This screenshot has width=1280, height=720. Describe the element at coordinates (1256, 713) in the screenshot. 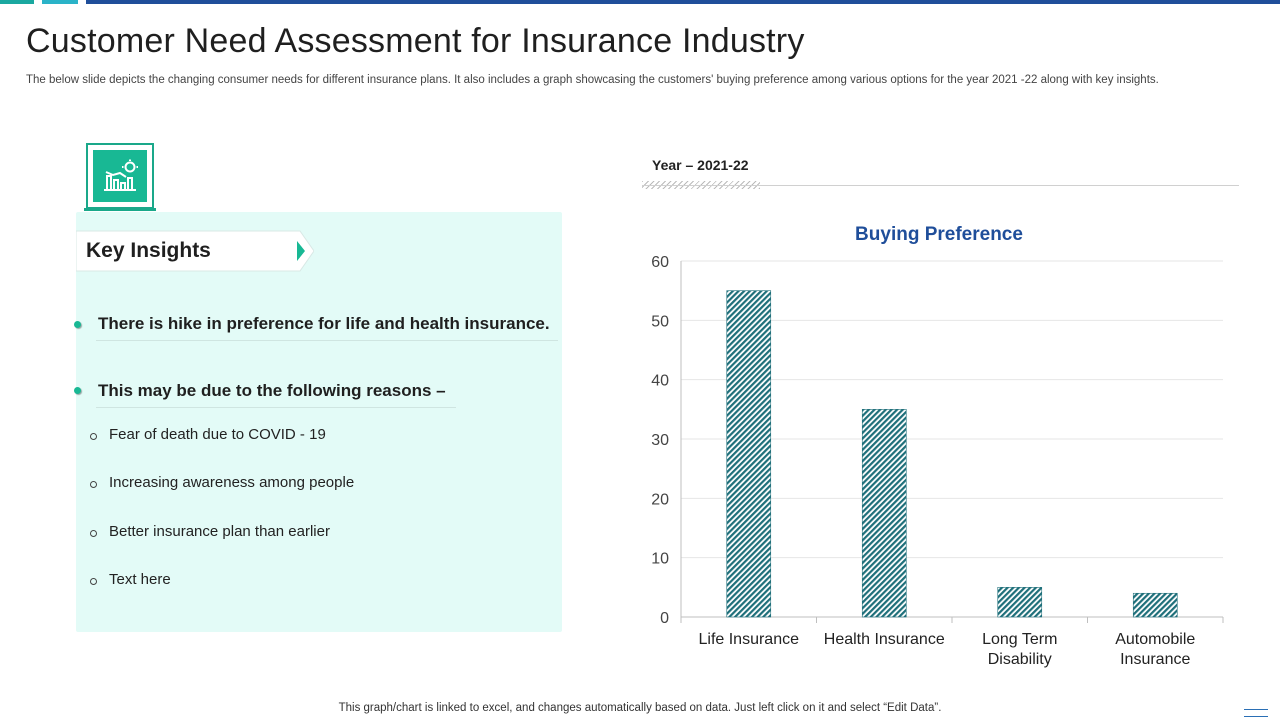

I see `corner-decoration` at that location.